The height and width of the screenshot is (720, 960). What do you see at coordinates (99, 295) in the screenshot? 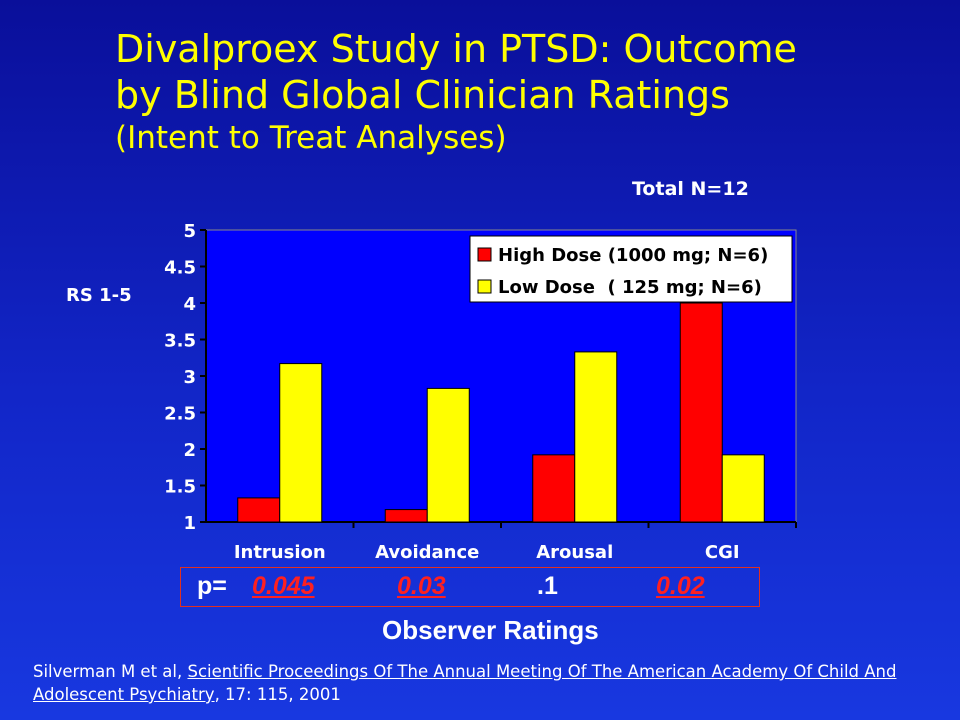
I see `y-axis-label: RS 1-5` at bounding box center [99, 295].